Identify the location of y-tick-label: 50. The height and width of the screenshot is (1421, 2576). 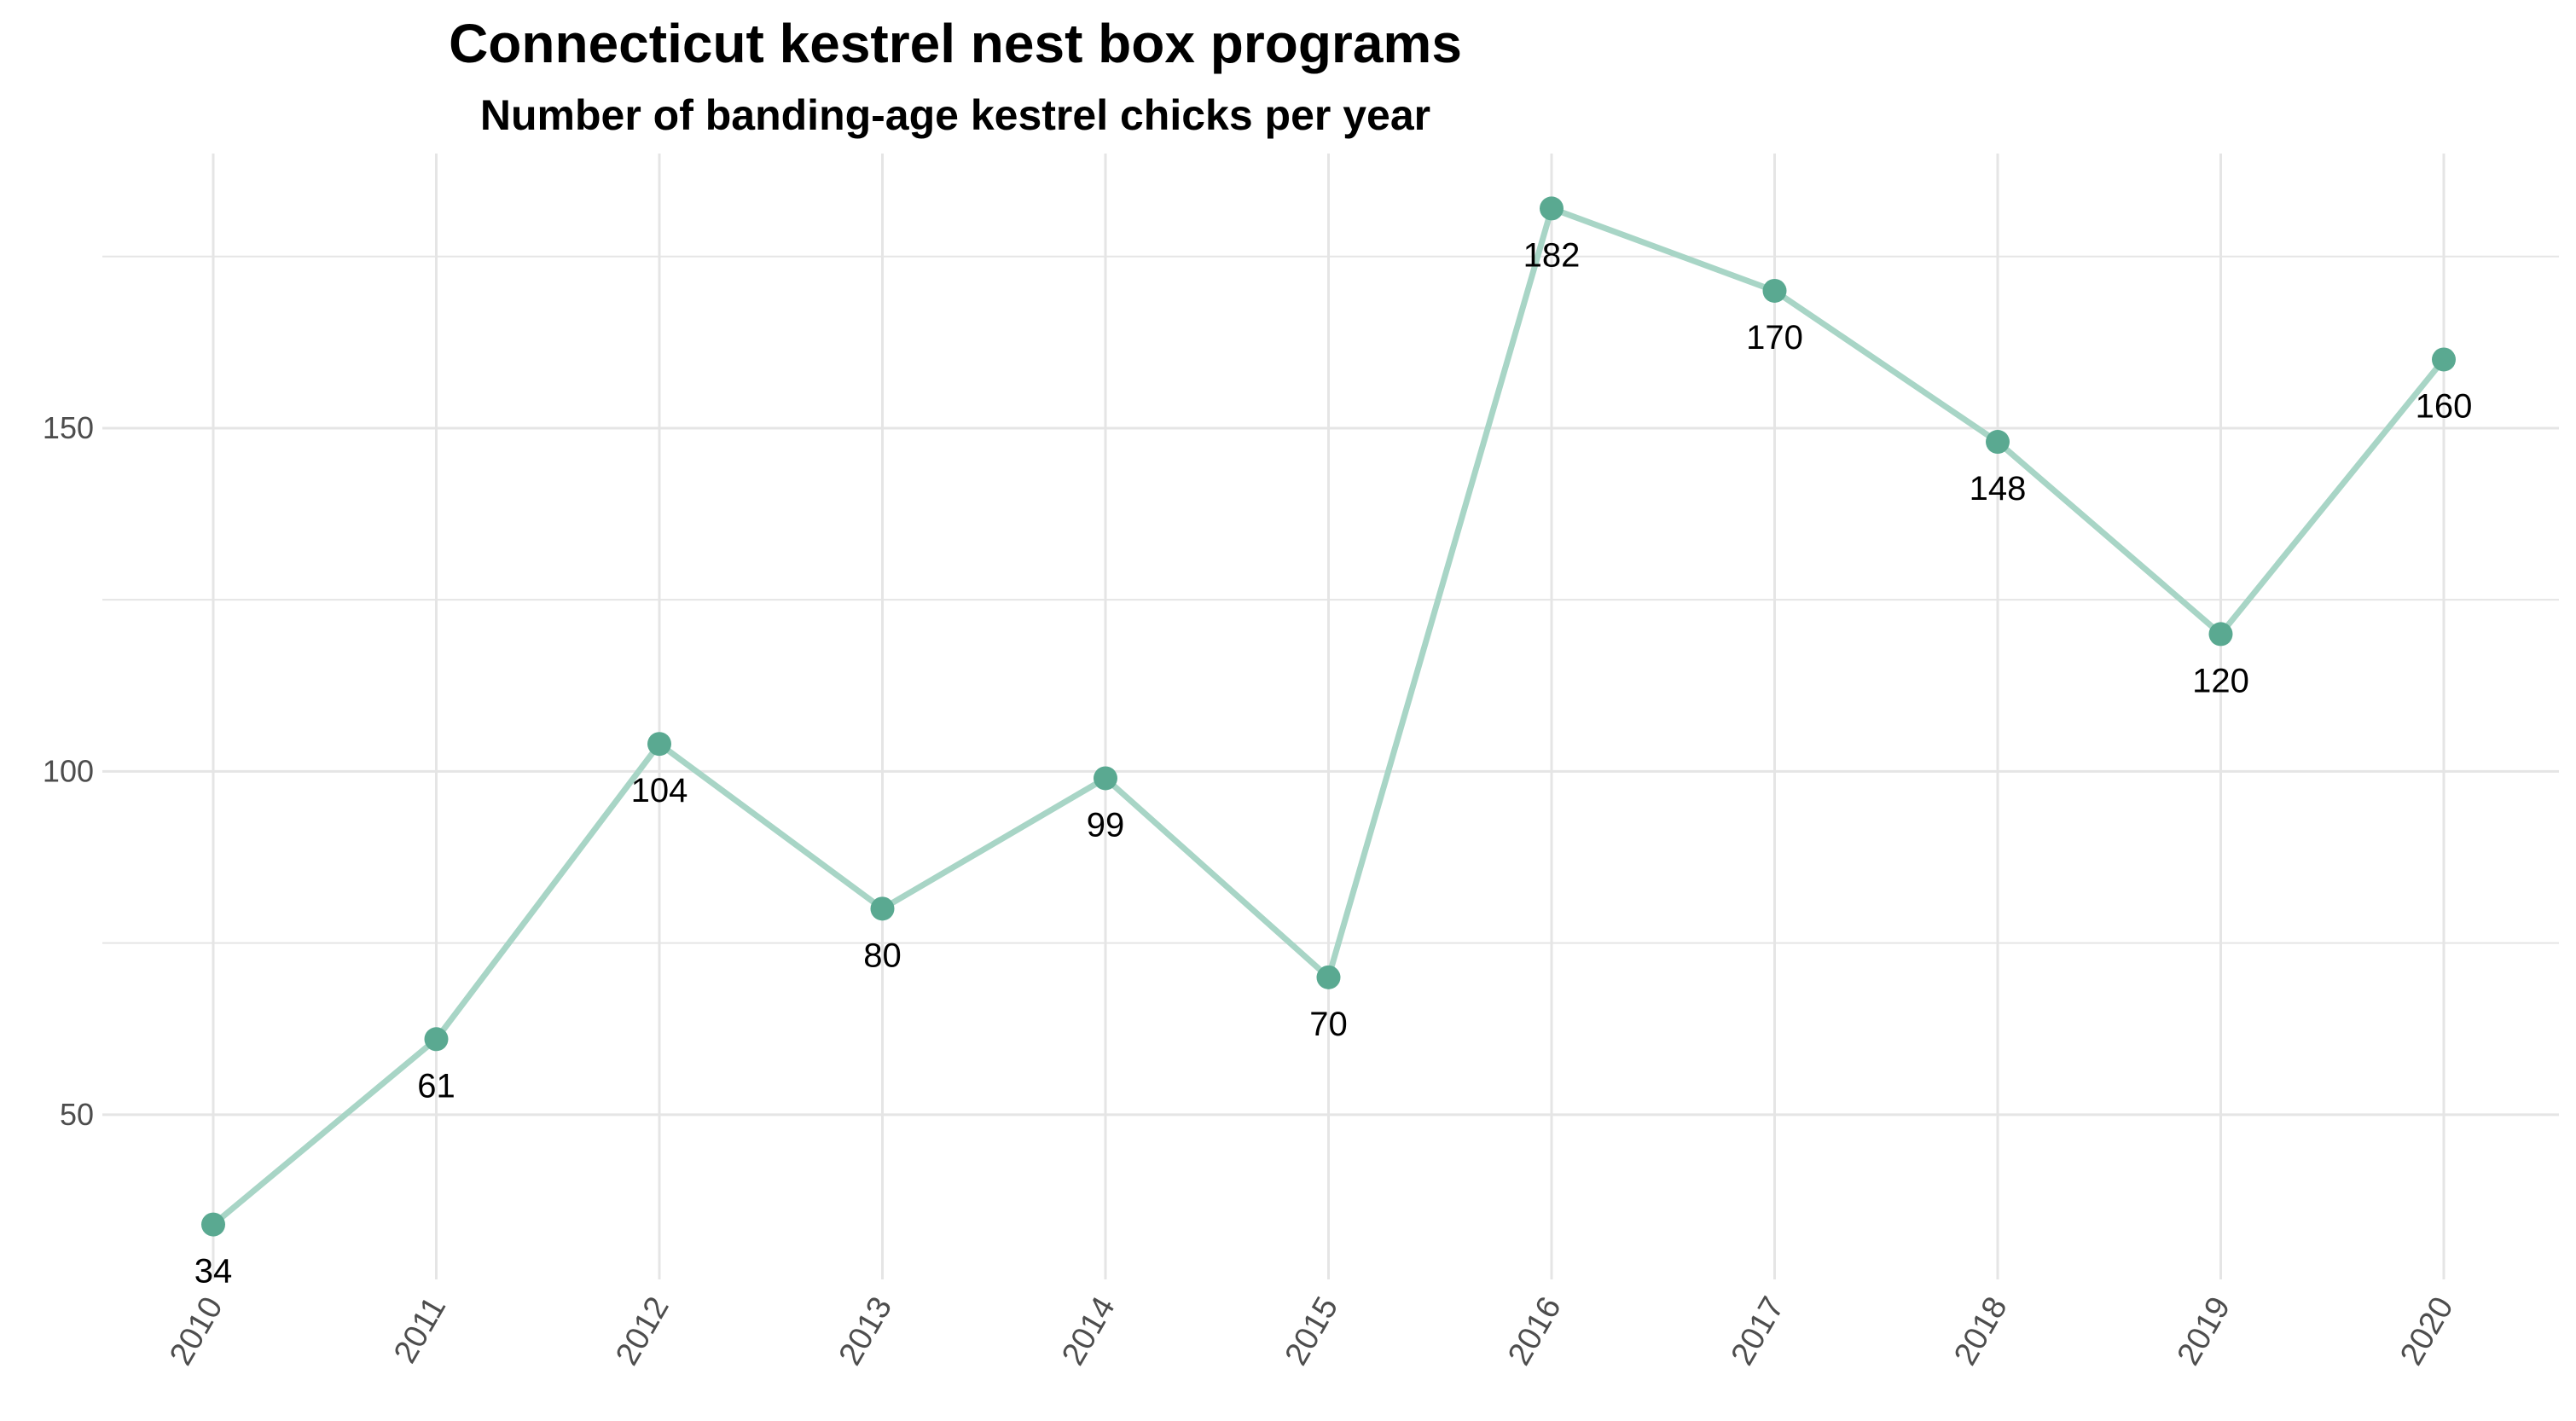
(77, 1114).